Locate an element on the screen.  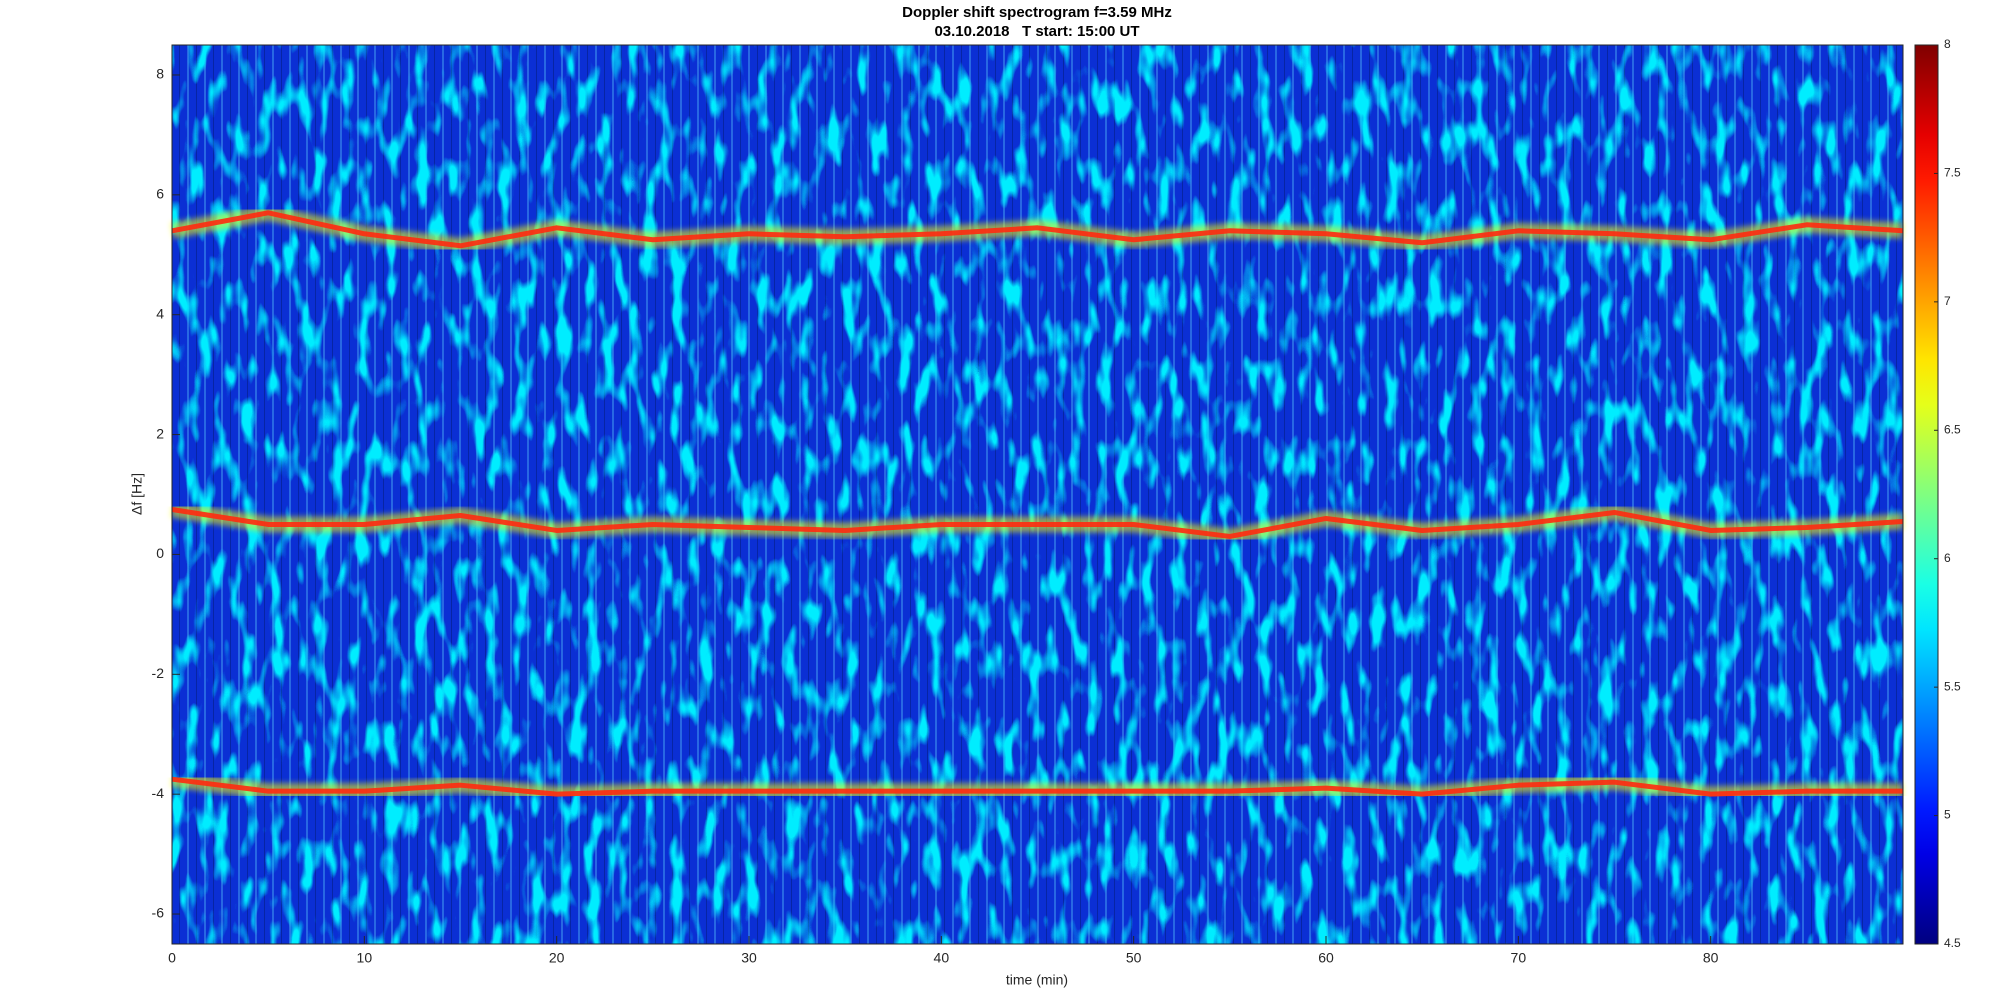
y-tick-label: 6 is located at coordinates (160, 194).